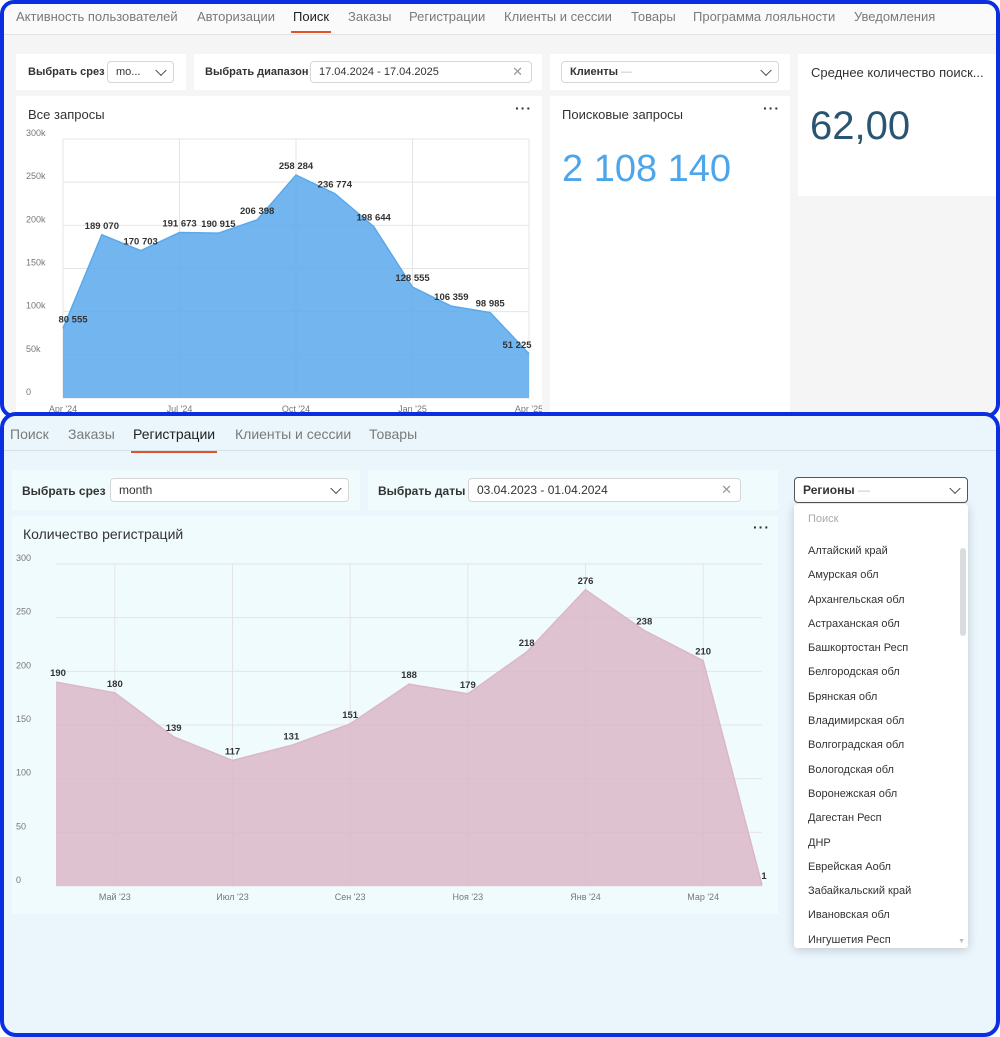 This screenshot has width=1000, height=1037. I want to click on region-option: Ингушетия Респ, so click(849, 939).